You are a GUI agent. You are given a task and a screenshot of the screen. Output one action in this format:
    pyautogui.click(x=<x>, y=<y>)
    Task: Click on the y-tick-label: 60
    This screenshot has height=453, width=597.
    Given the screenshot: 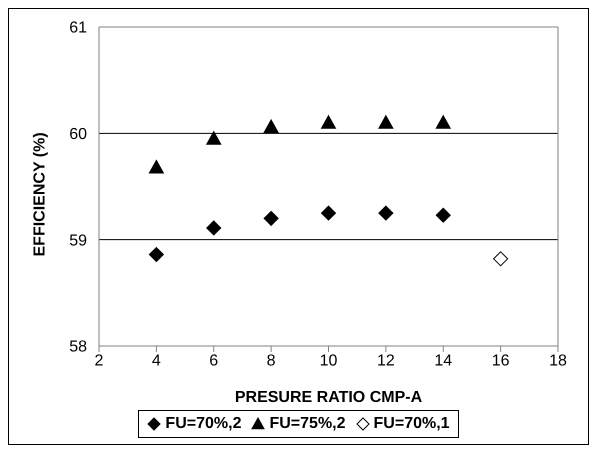 What is the action you would take?
    pyautogui.click(x=78, y=135)
    